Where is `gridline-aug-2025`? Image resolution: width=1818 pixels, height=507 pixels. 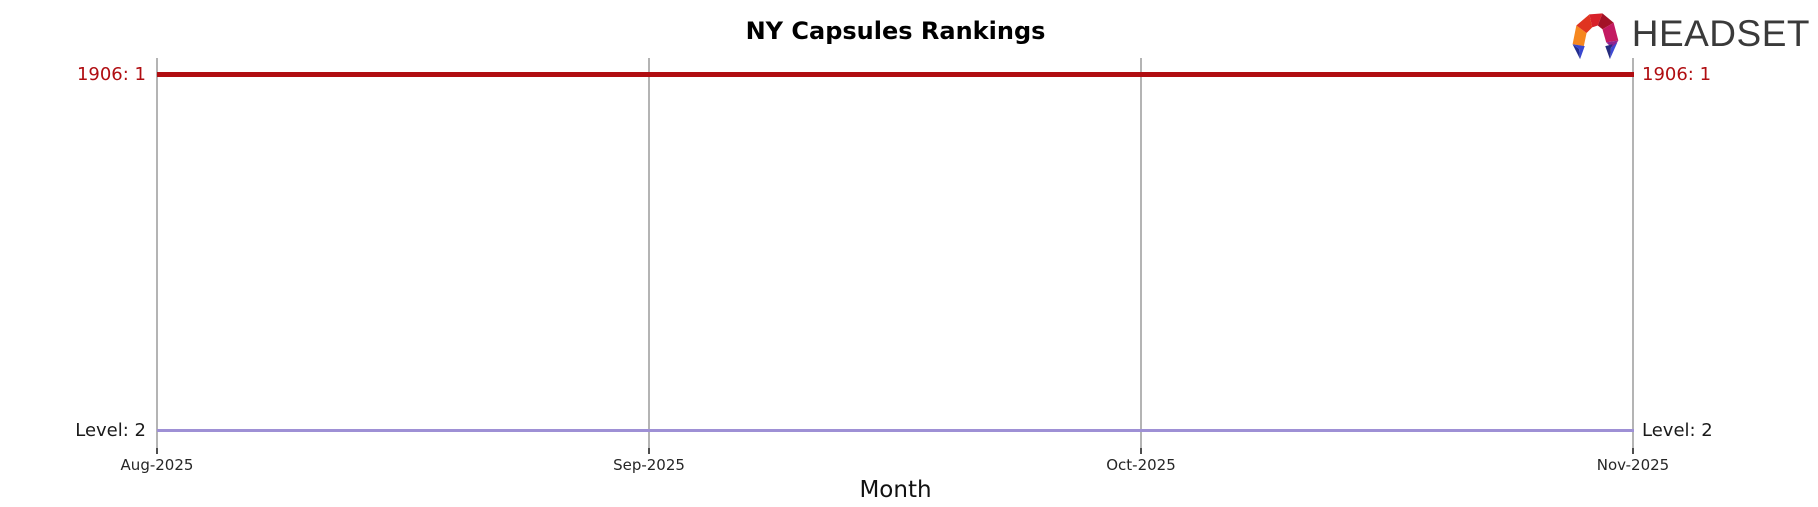
gridline-aug-2025 is located at coordinates (157, 253).